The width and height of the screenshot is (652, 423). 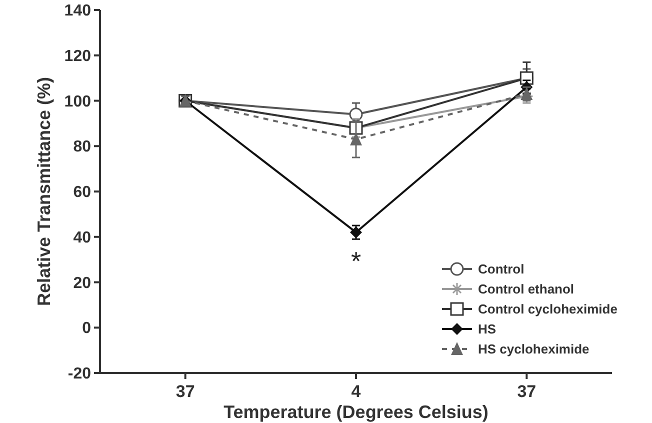 I want to click on legend-label: Control ethanol, so click(x=526, y=289).